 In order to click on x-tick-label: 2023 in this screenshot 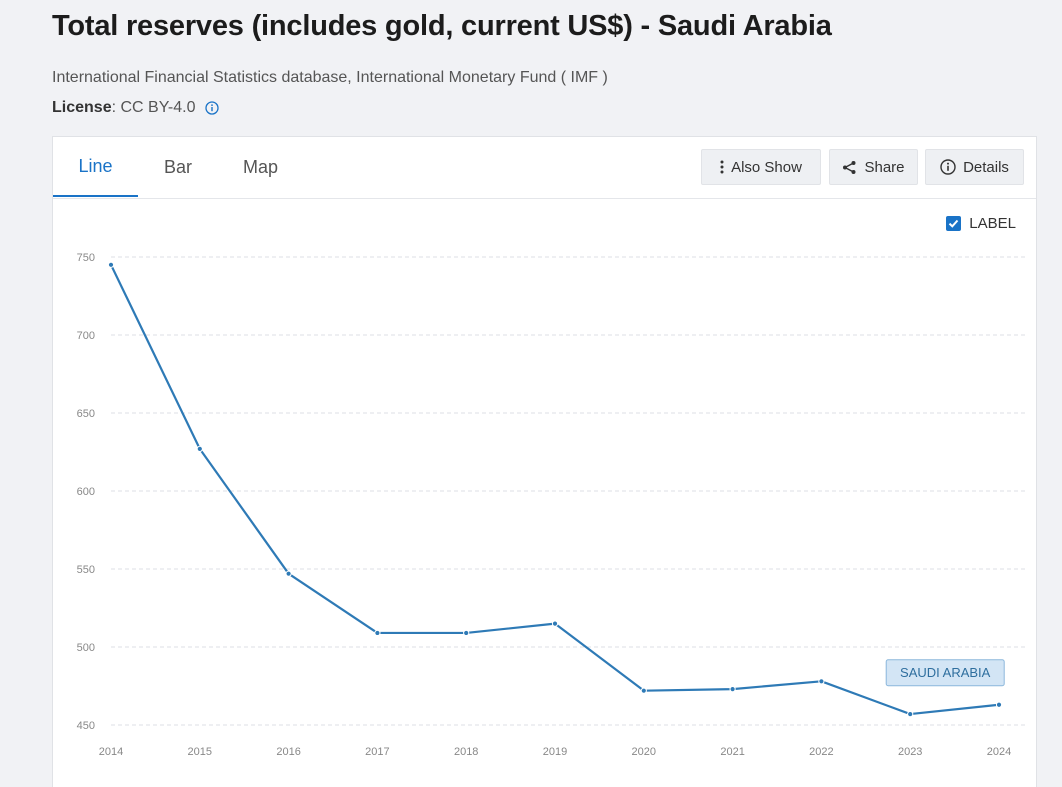, I will do `click(910, 752)`.